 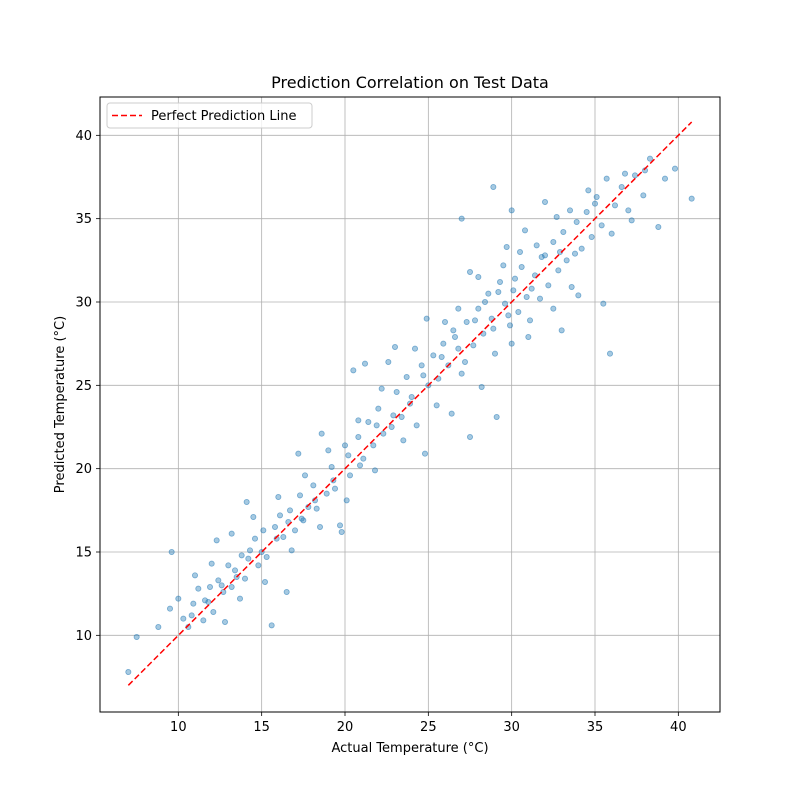 What do you see at coordinates (409, 748) in the screenshot?
I see `x-axis-label: Actual Temperature (°C)` at bounding box center [409, 748].